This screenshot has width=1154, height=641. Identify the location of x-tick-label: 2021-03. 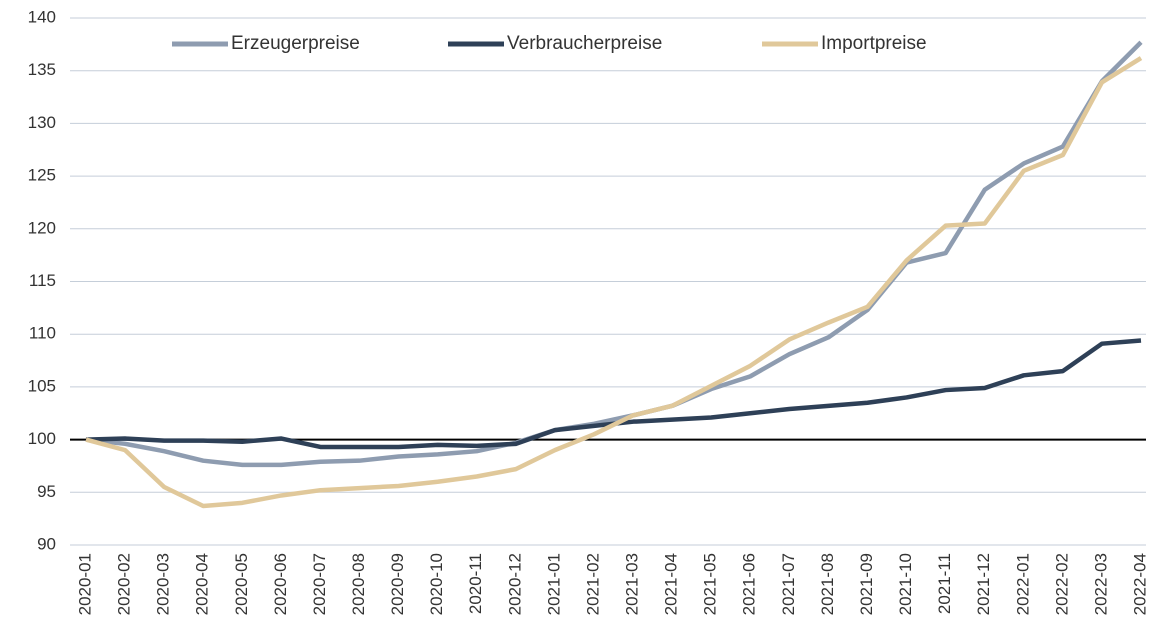
(632, 584).